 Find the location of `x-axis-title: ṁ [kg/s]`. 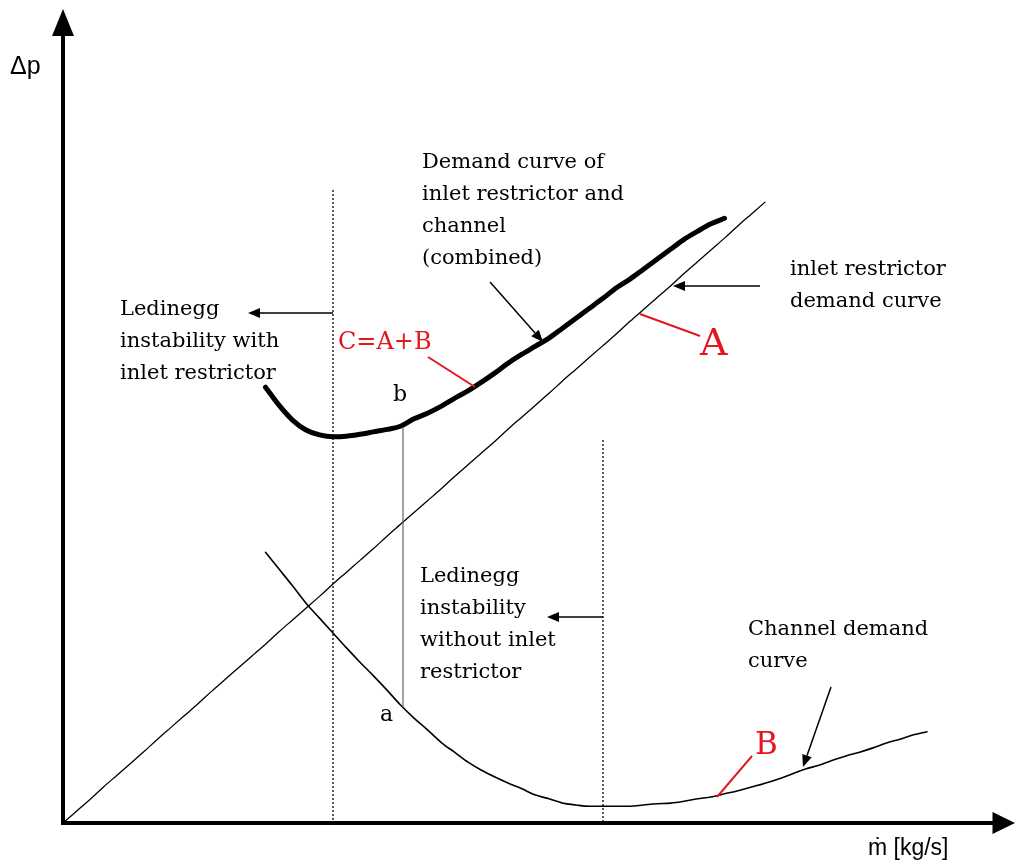

x-axis-title: ṁ [kg/s] is located at coordinates (908, 847).